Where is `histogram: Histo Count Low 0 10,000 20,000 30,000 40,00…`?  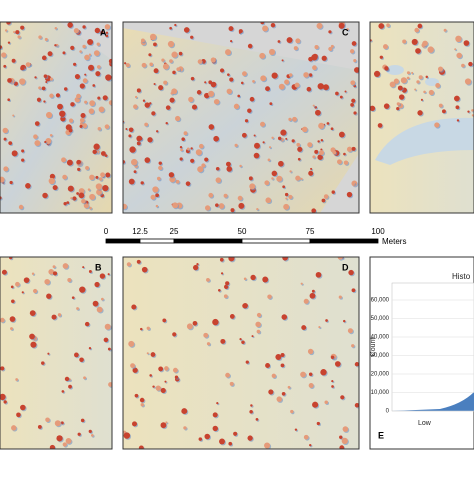
histogram: Histo Count Low 0 10,000 20,000 30,000 40,00… is located at coordinates (422, 349).